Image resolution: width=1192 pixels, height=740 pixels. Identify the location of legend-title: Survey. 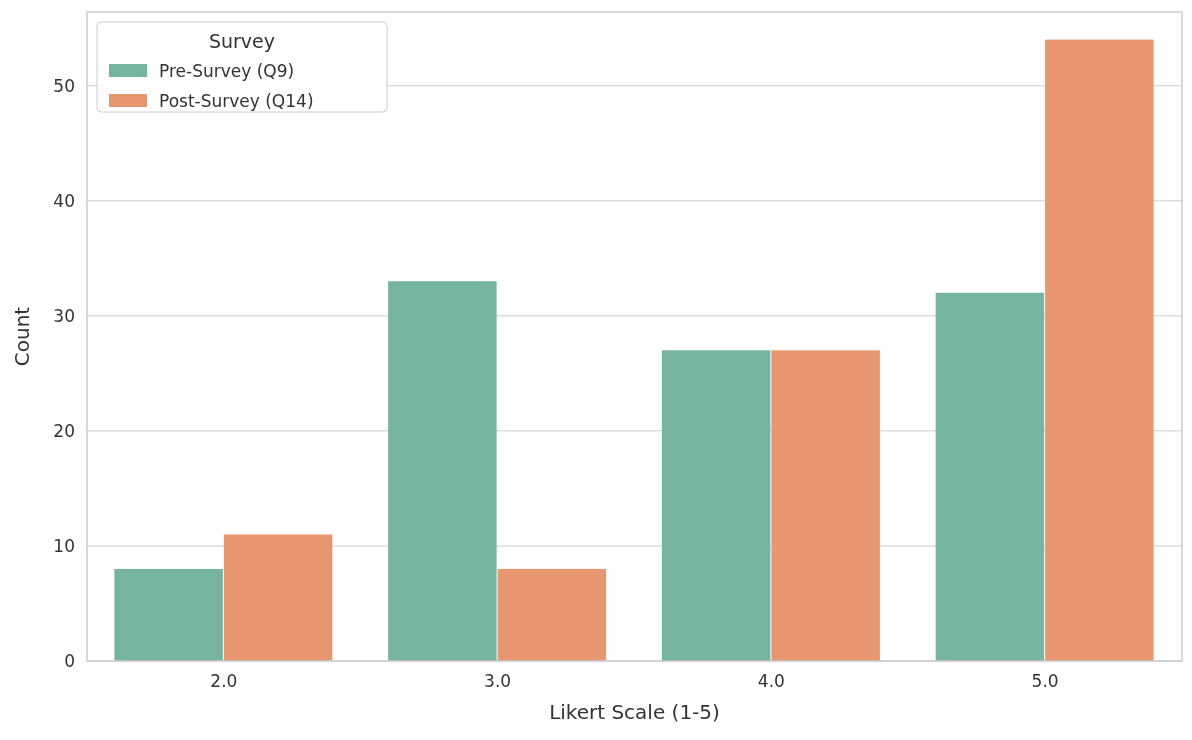
(242, 41).